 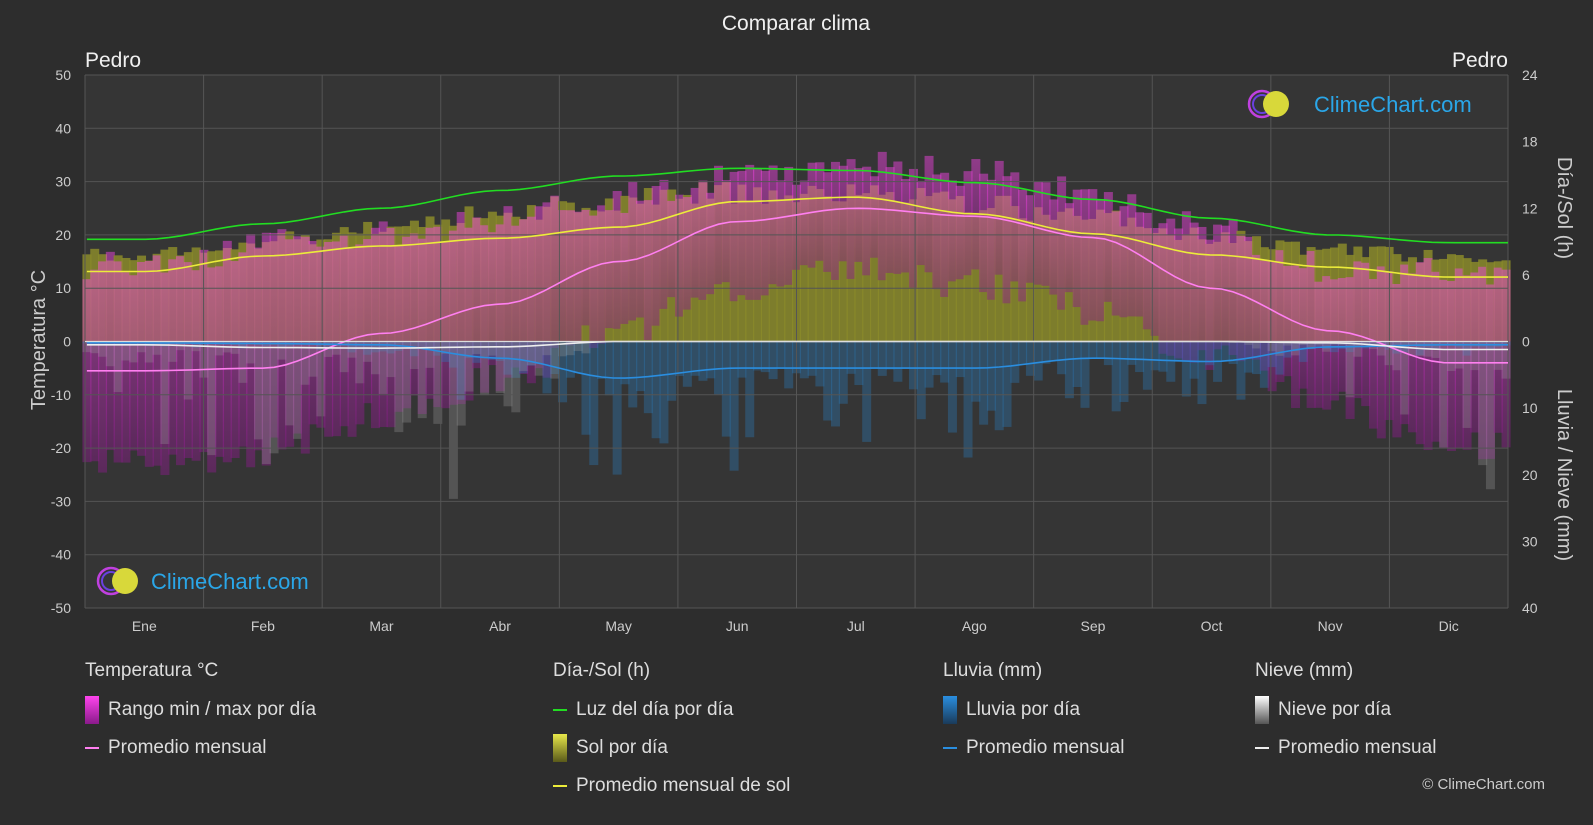 What do you see at coordinates (1345, 710) in the screenshot?
I see `legend-item-snow-daily: Nieve por día` at bounding box center [1345, 710].